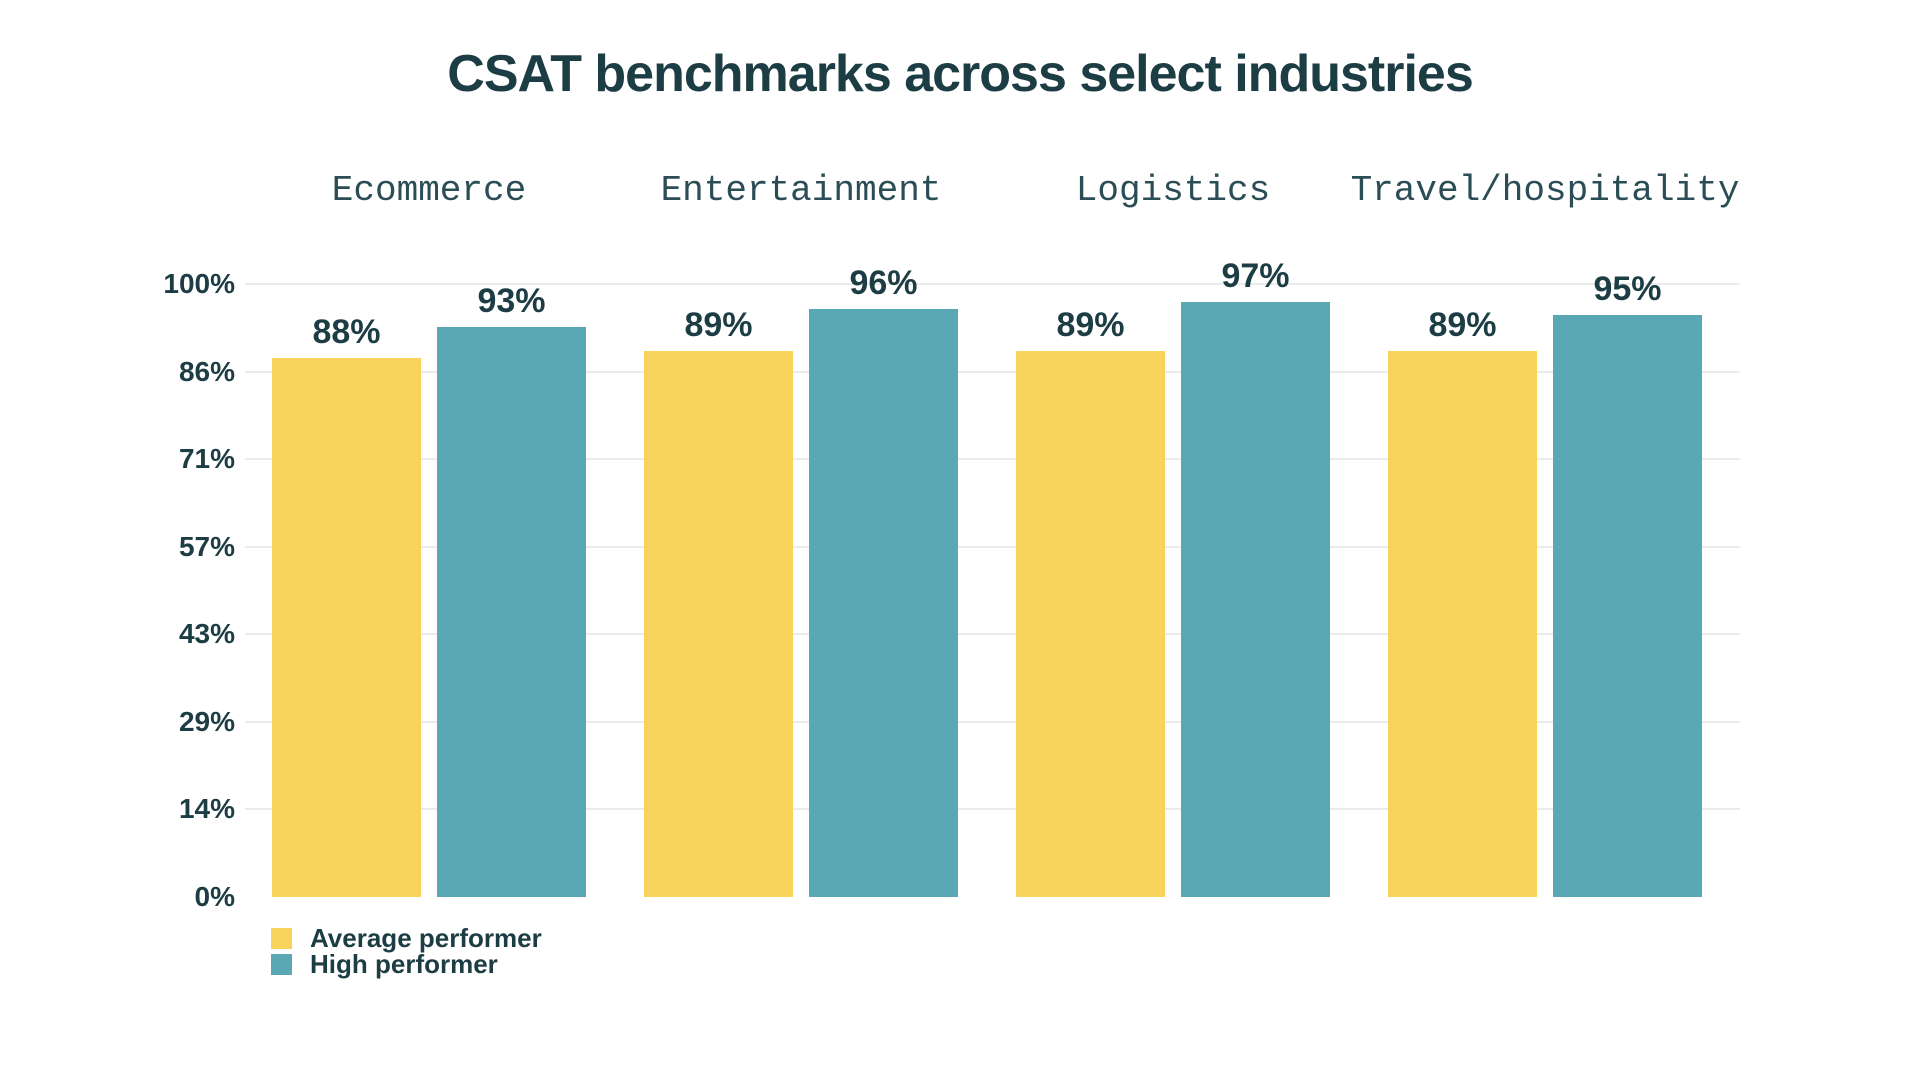 This screenshot has width=1920, height=1080. What do you see at coordinates (206, 459) in the screenshot?
I see `y-axis-tick-label: 71%` at bounding box center [206, 459].